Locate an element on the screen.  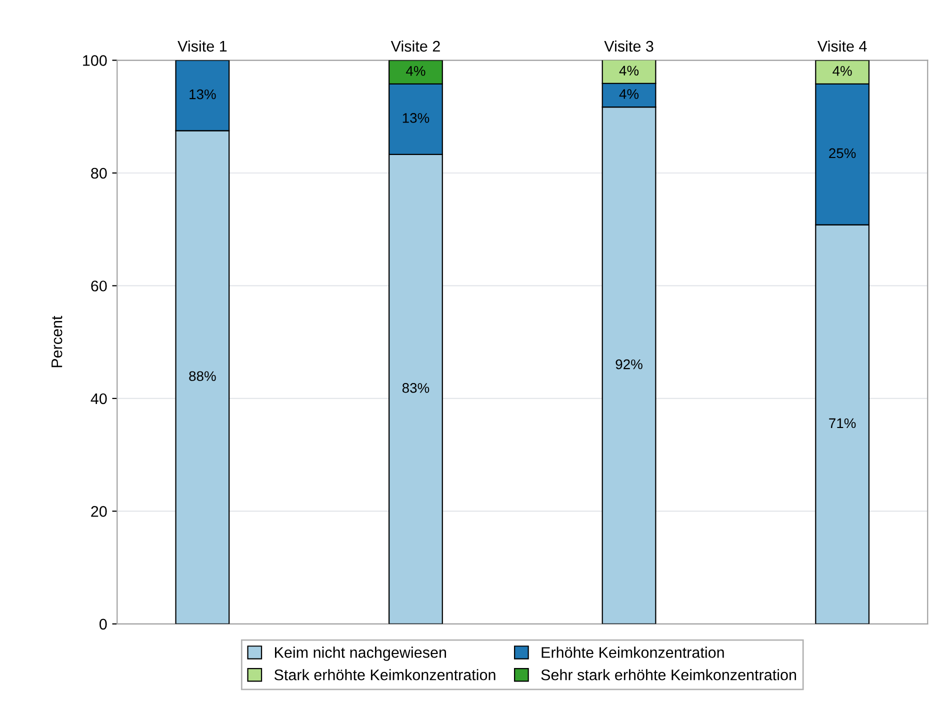
y-tick-label: 80 is located at coordinates (99, 173).